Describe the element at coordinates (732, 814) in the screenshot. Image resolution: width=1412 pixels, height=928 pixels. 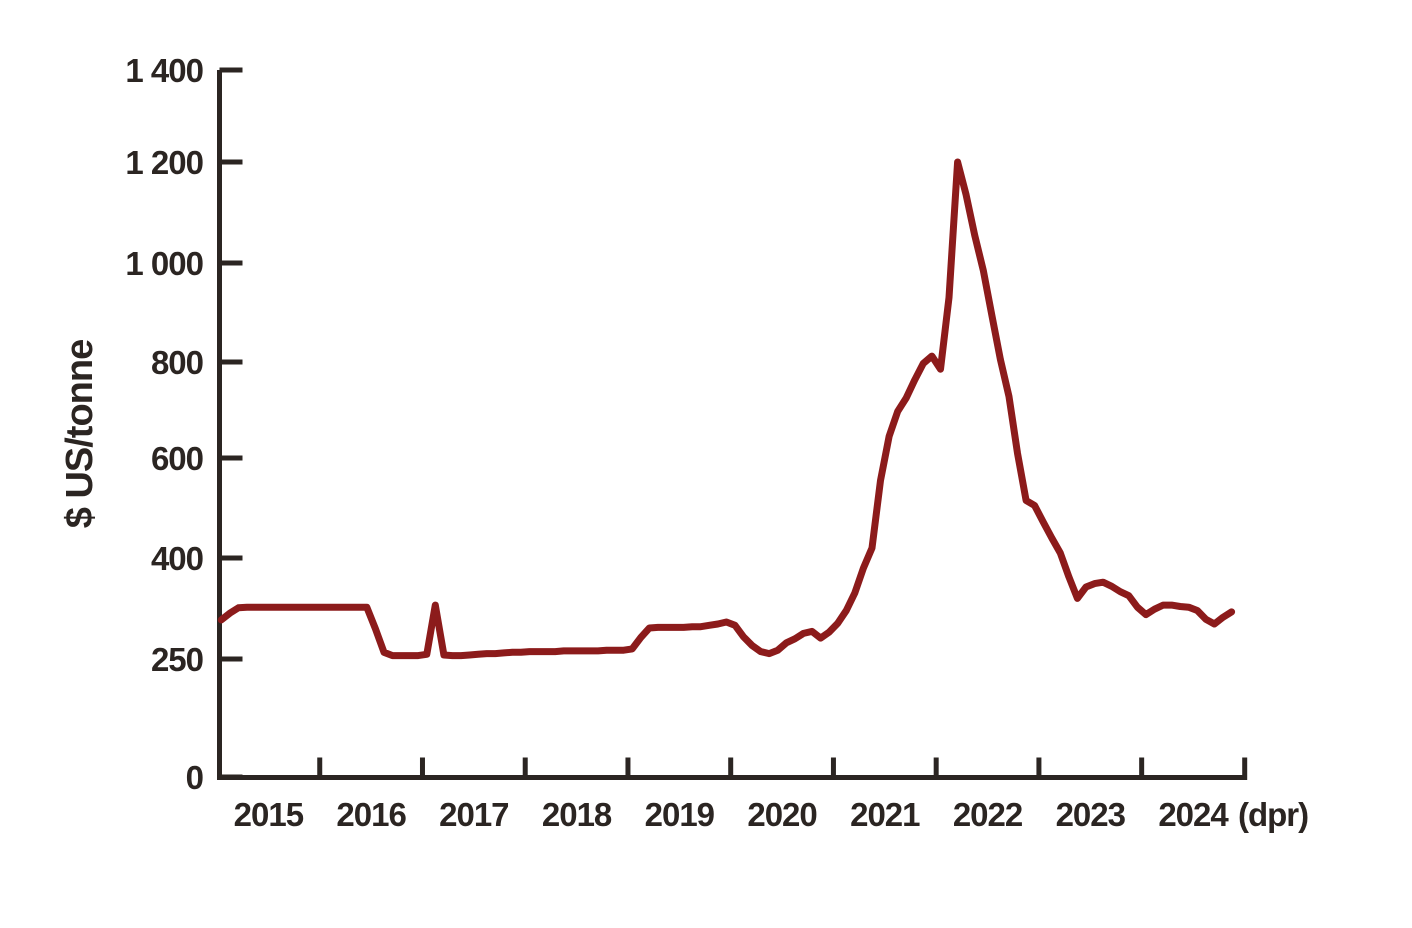
I see `x-tick-labels: 2015 2016 2017 2018 2019 2020 2021 2022 2023 2024` at that location.